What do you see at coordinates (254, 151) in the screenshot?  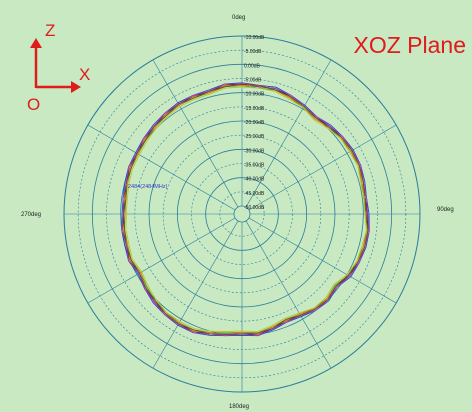 I see `radial-tick-label: -30.00dB` at bounding box center [254, 151].